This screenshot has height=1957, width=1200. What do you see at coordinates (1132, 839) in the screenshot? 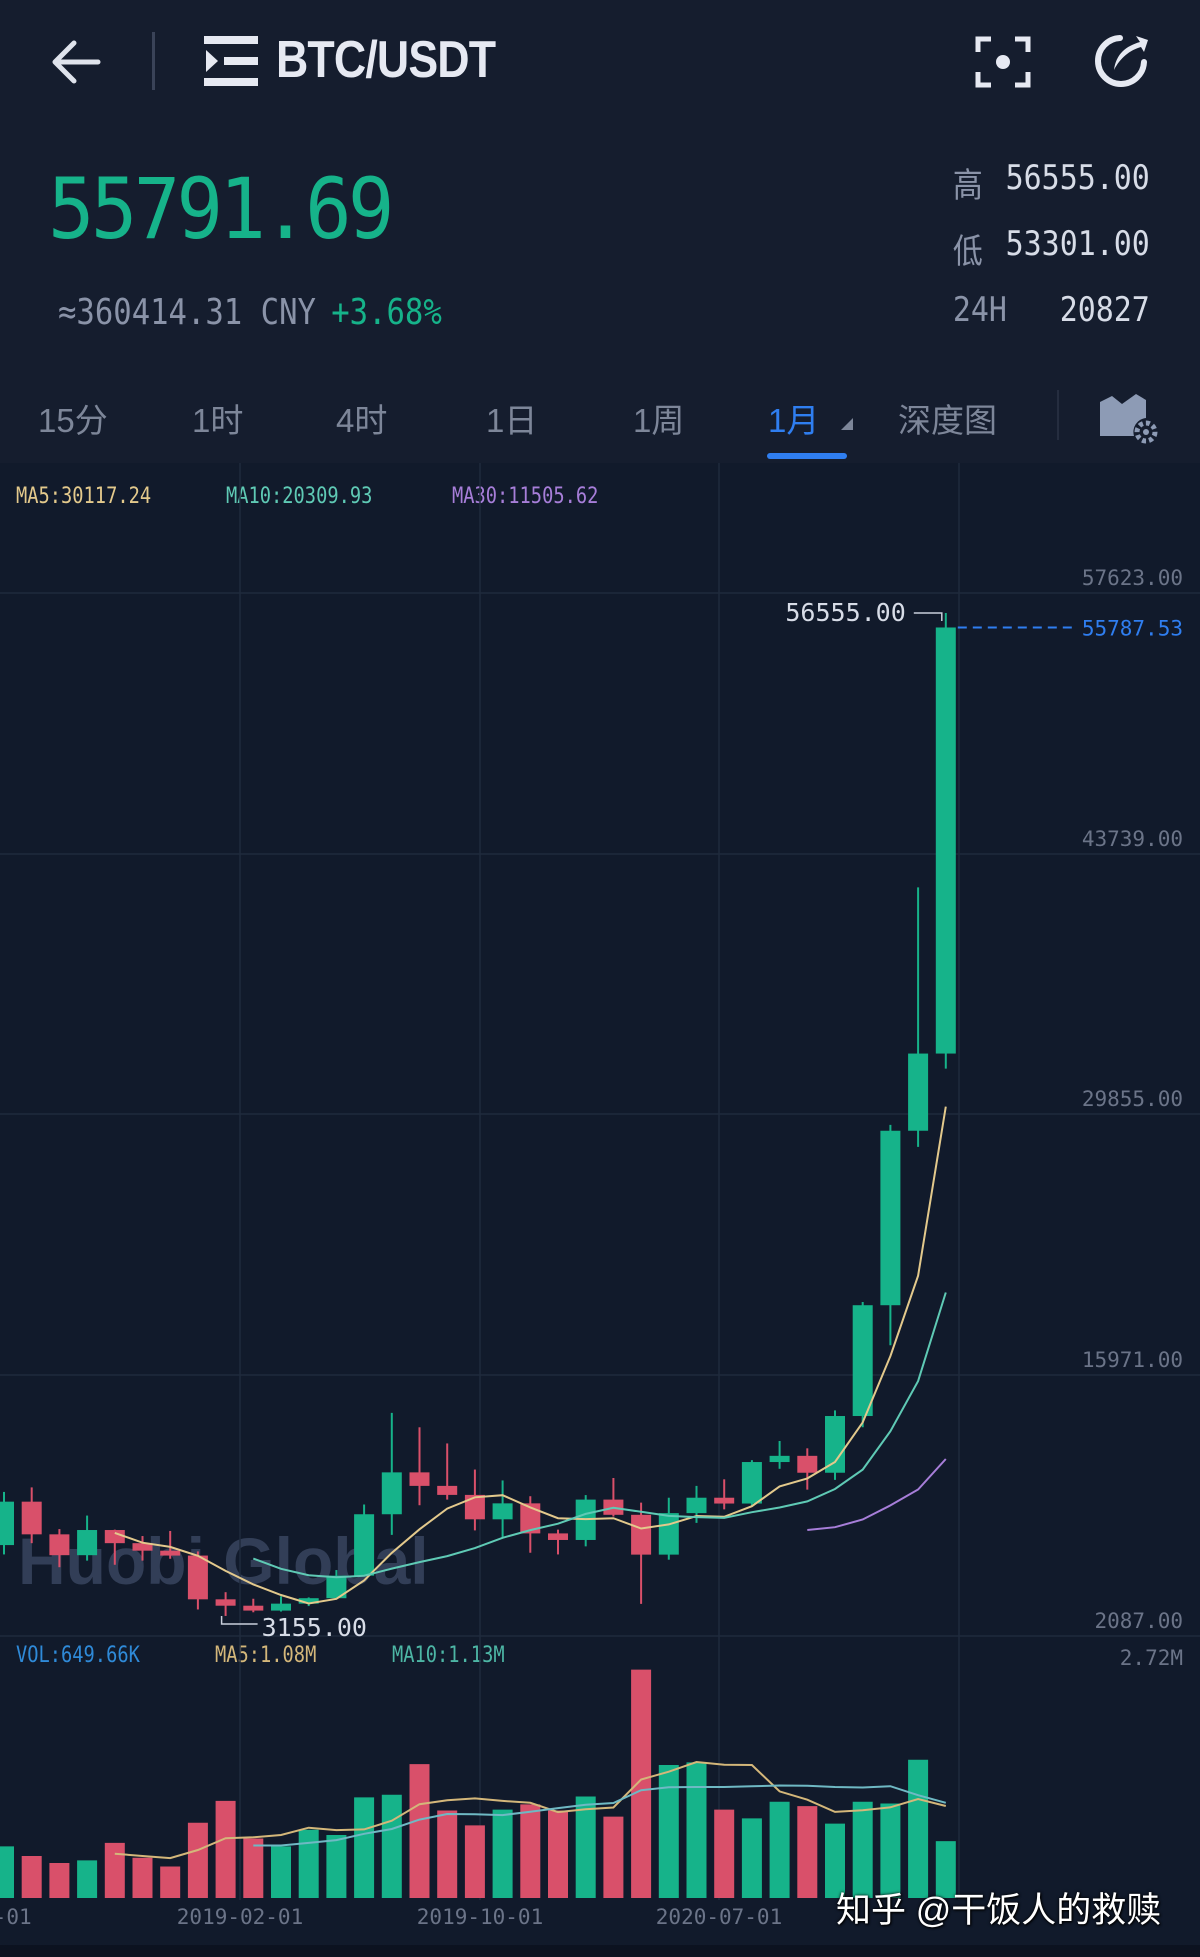
I see `price-axis-label: 43739.00` at bounding box center [1132, 839].